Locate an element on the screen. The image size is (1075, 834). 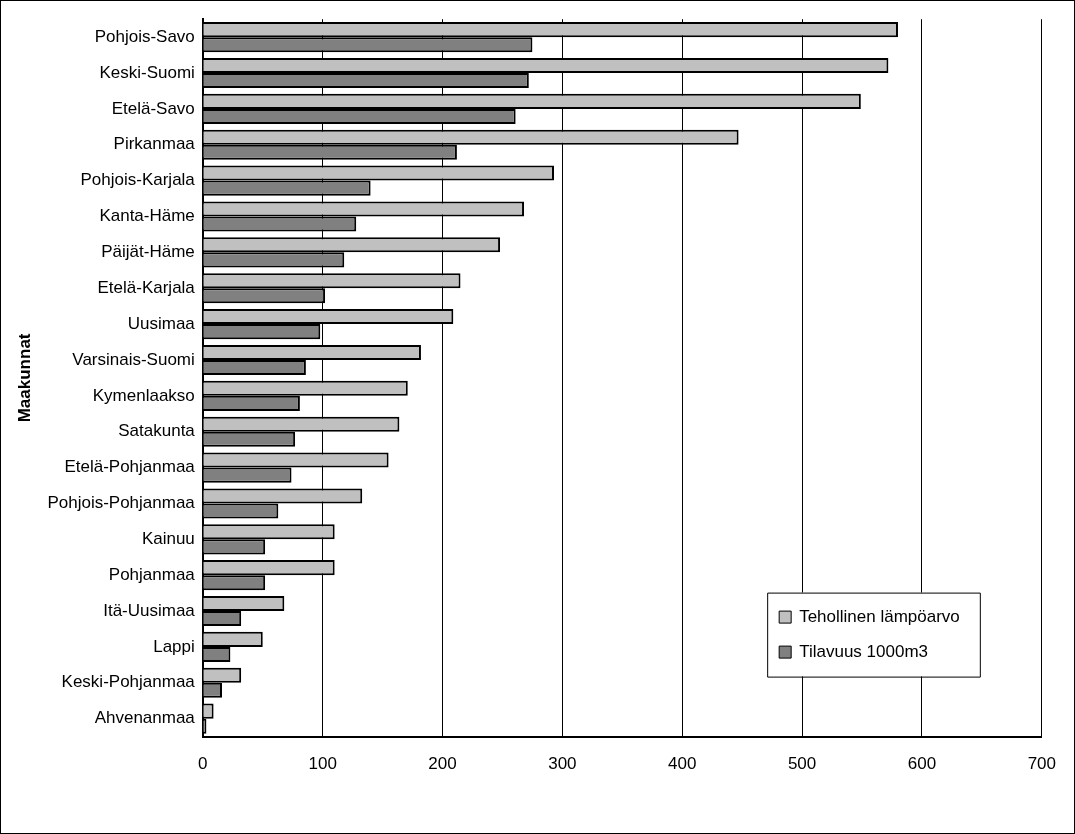
y-tick-label: Uusimaa is located at coordinates (161, 323).